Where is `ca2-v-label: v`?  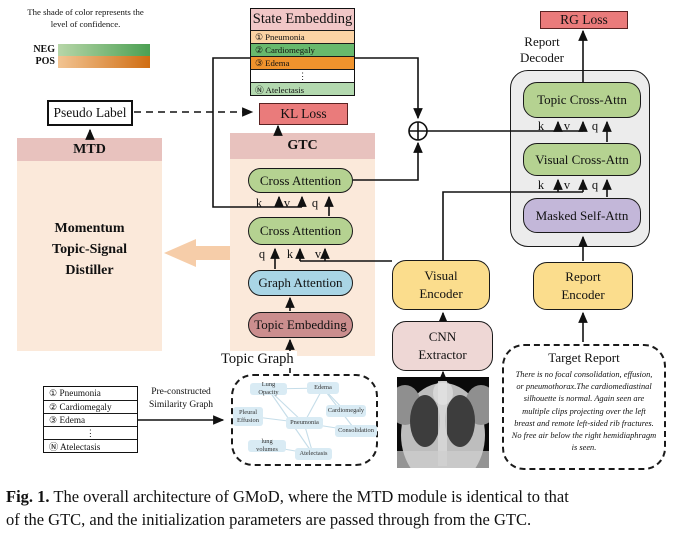 ca2-v-label: v is located at coordinates (318, 254).